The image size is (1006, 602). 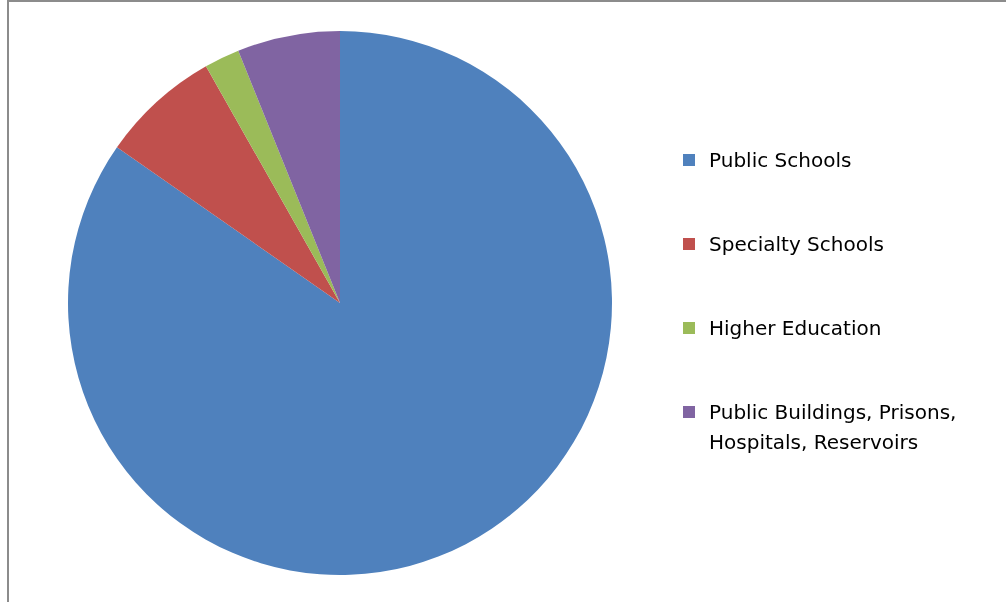 What do you see at coordinates (795, 328) in the screenshot?
I see `legend-label: Higher Education` at bounding box center [795, 328].